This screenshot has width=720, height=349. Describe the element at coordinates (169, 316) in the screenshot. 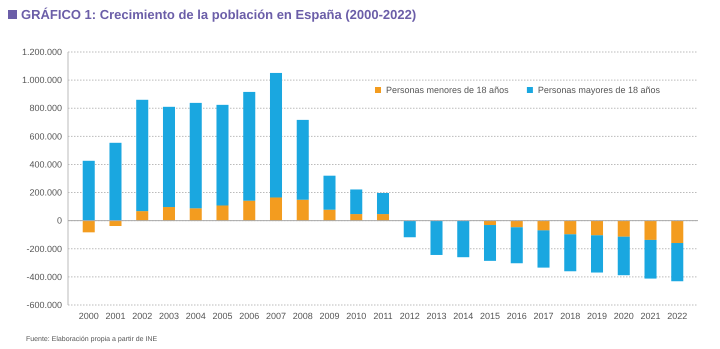

I see `x-tick-label: 2003` at that location.